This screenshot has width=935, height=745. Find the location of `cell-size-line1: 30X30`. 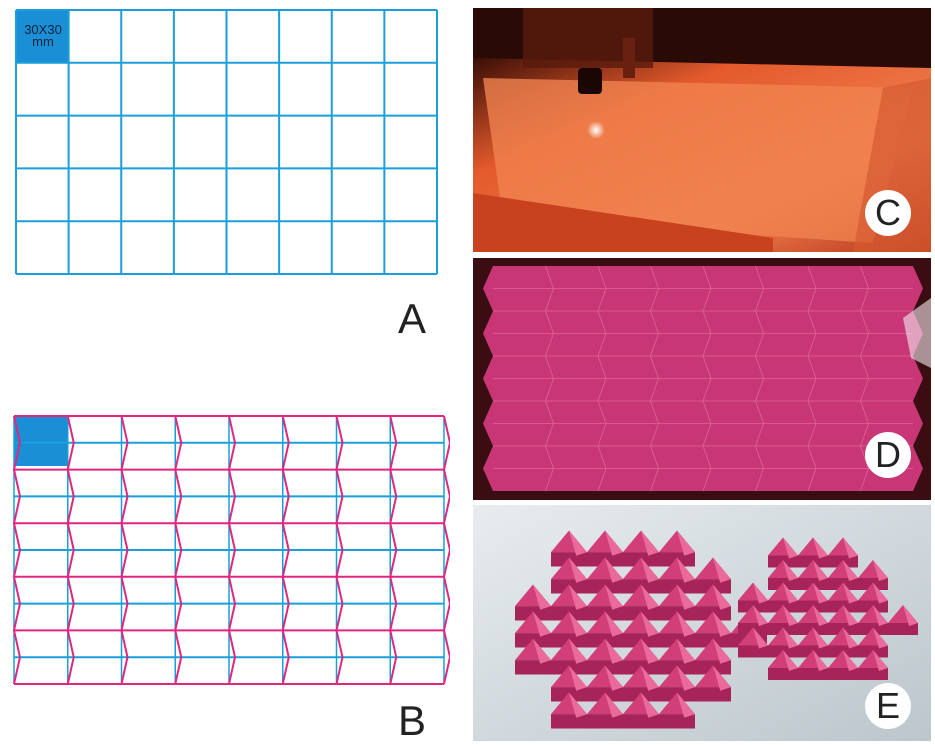

cell-size-line1: 30X30 is located at coordinates (43, 29).